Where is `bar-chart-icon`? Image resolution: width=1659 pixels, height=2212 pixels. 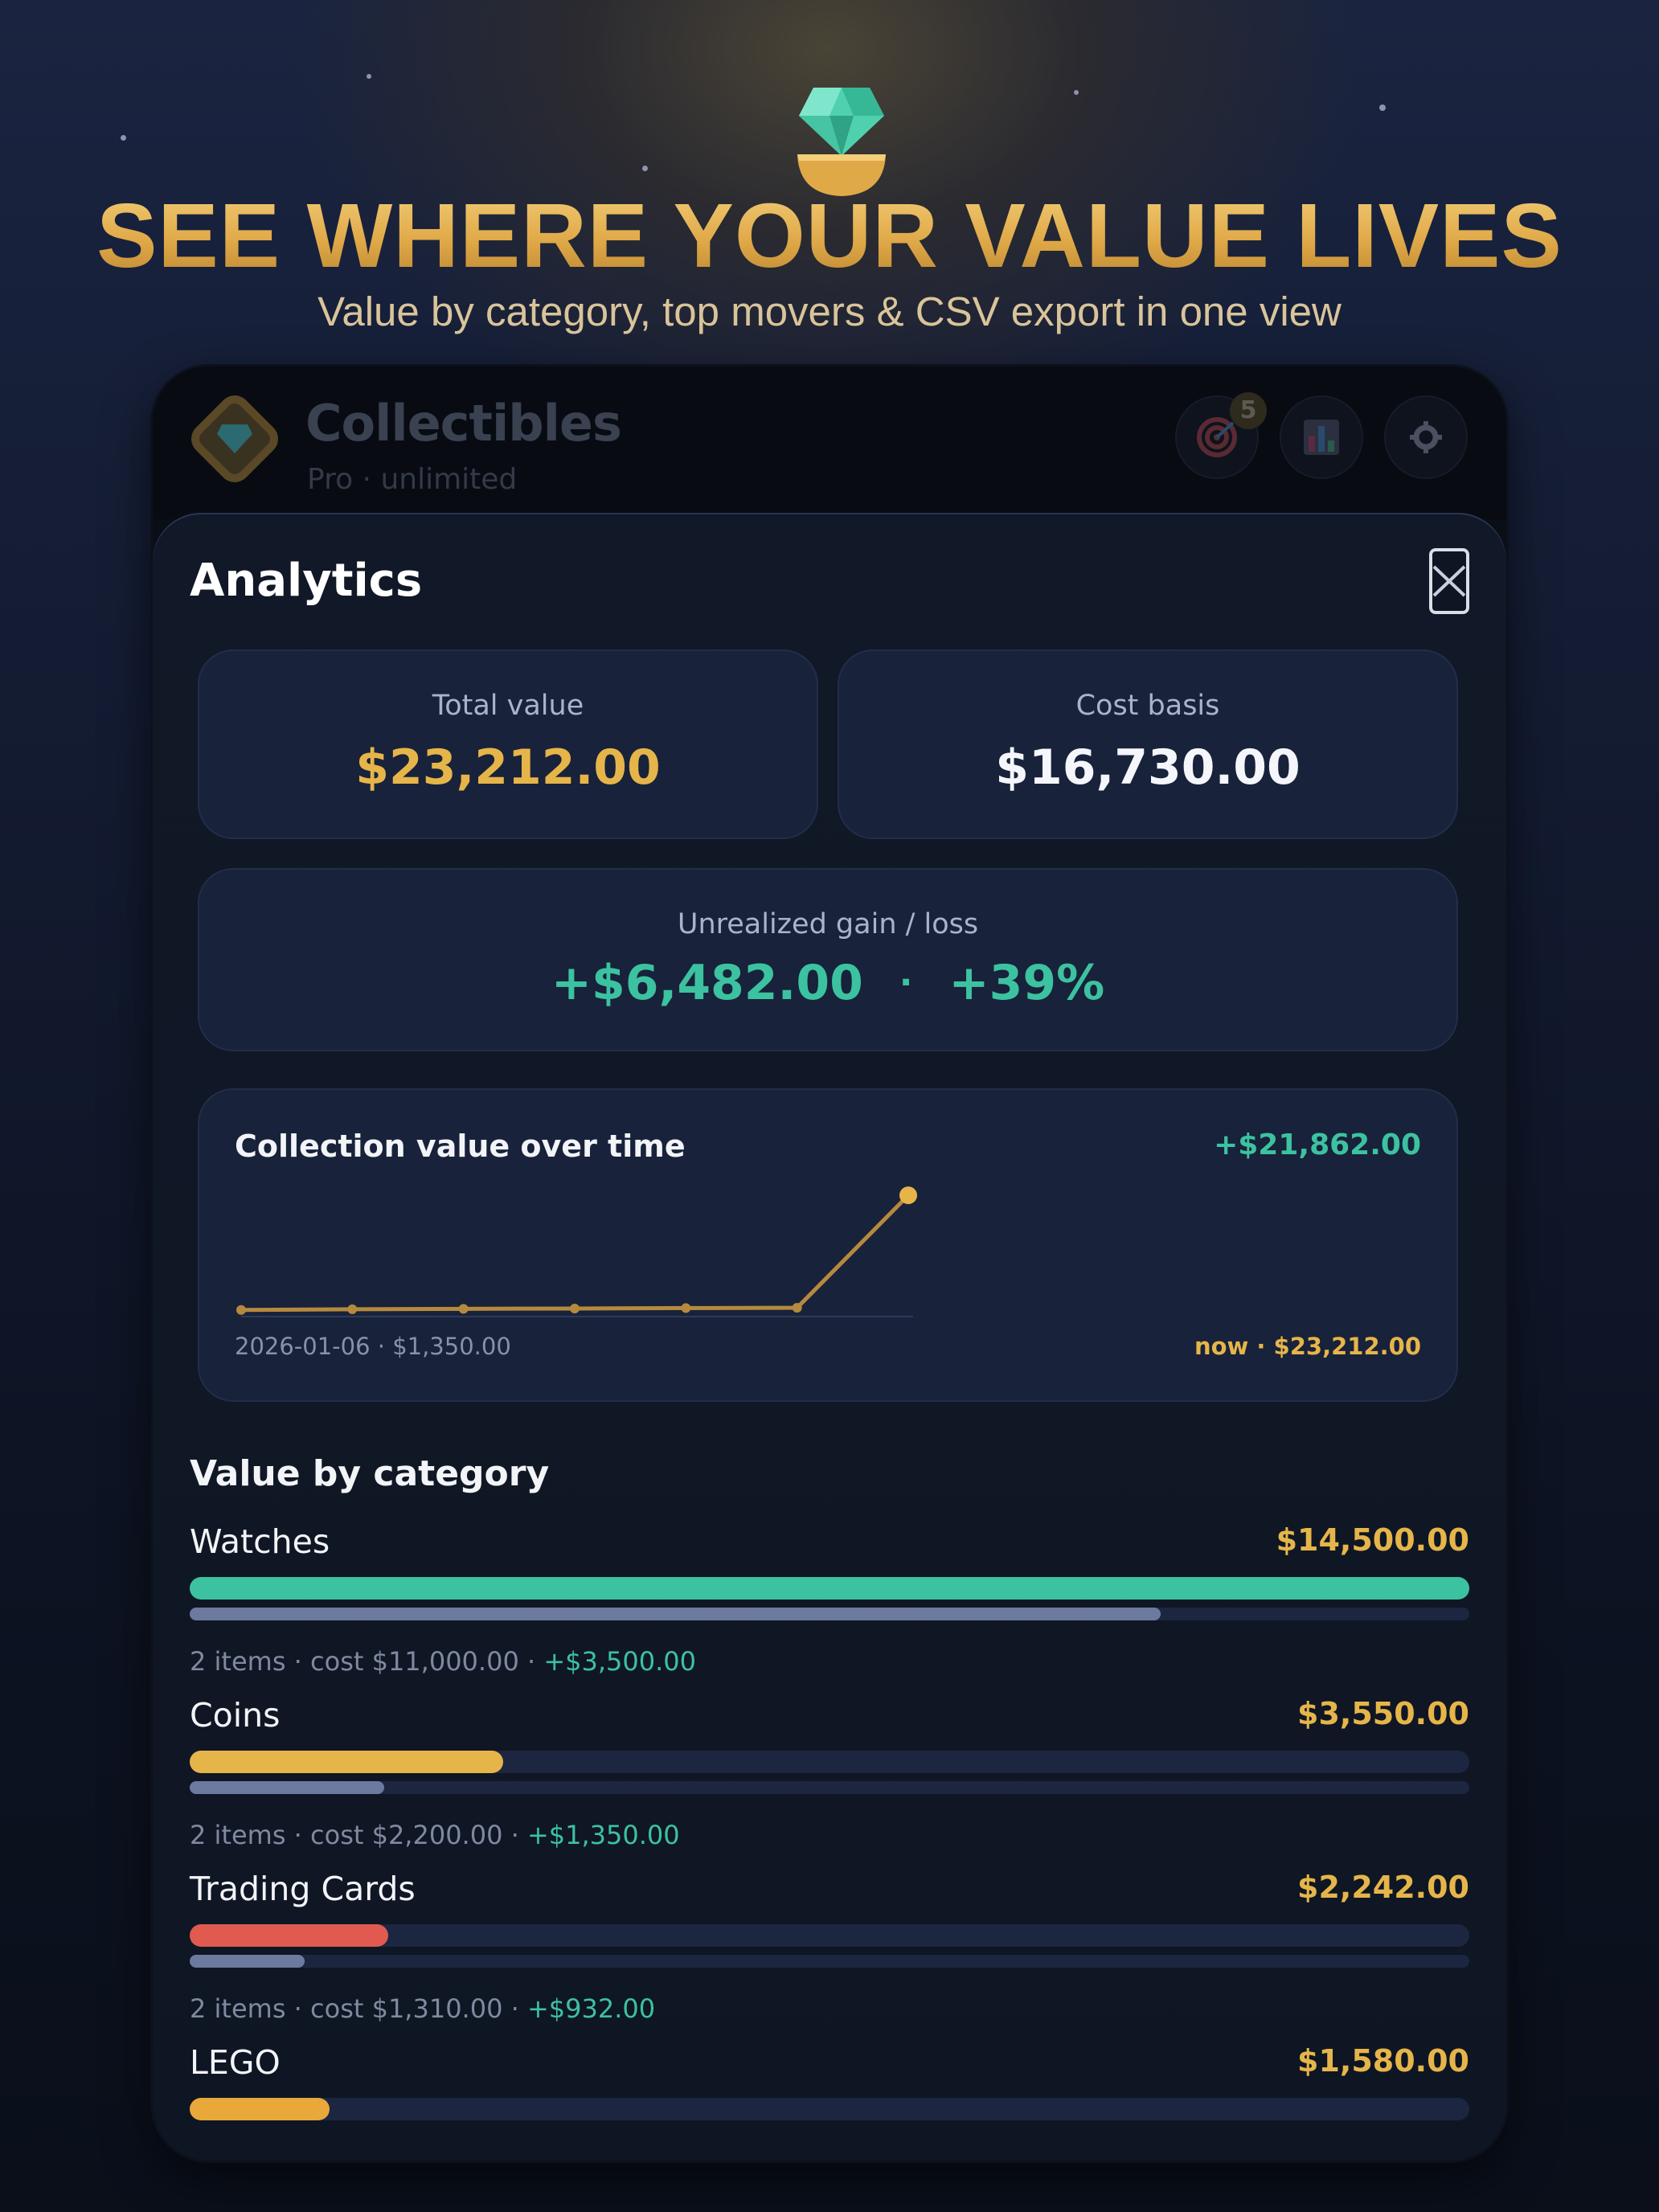
bar-chart-icon is located at coordinates (1321, 437).